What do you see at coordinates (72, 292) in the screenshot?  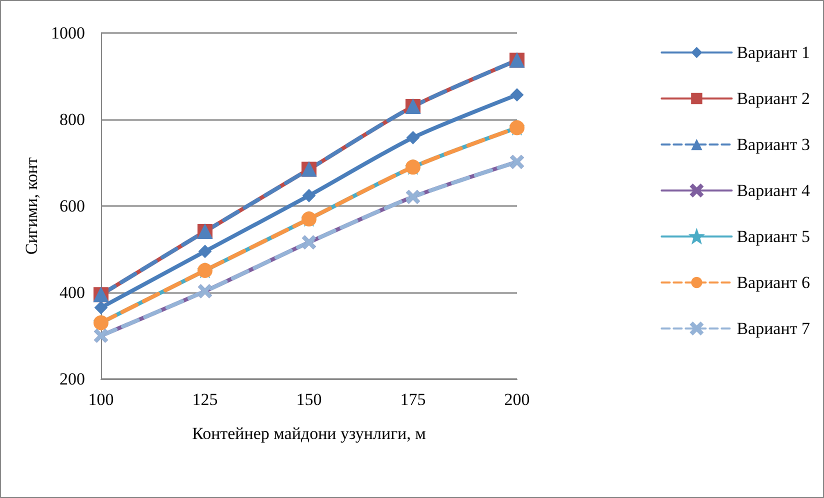 I see `y-tick-label: 400` at bounding box center [72, 292].